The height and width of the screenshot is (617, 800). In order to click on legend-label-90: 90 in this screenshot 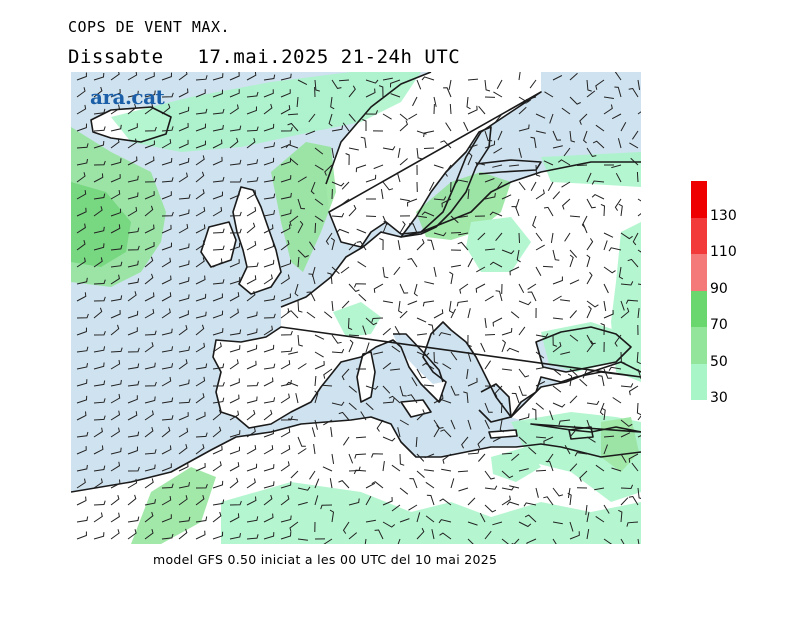, I will do `click(719, 288)`.